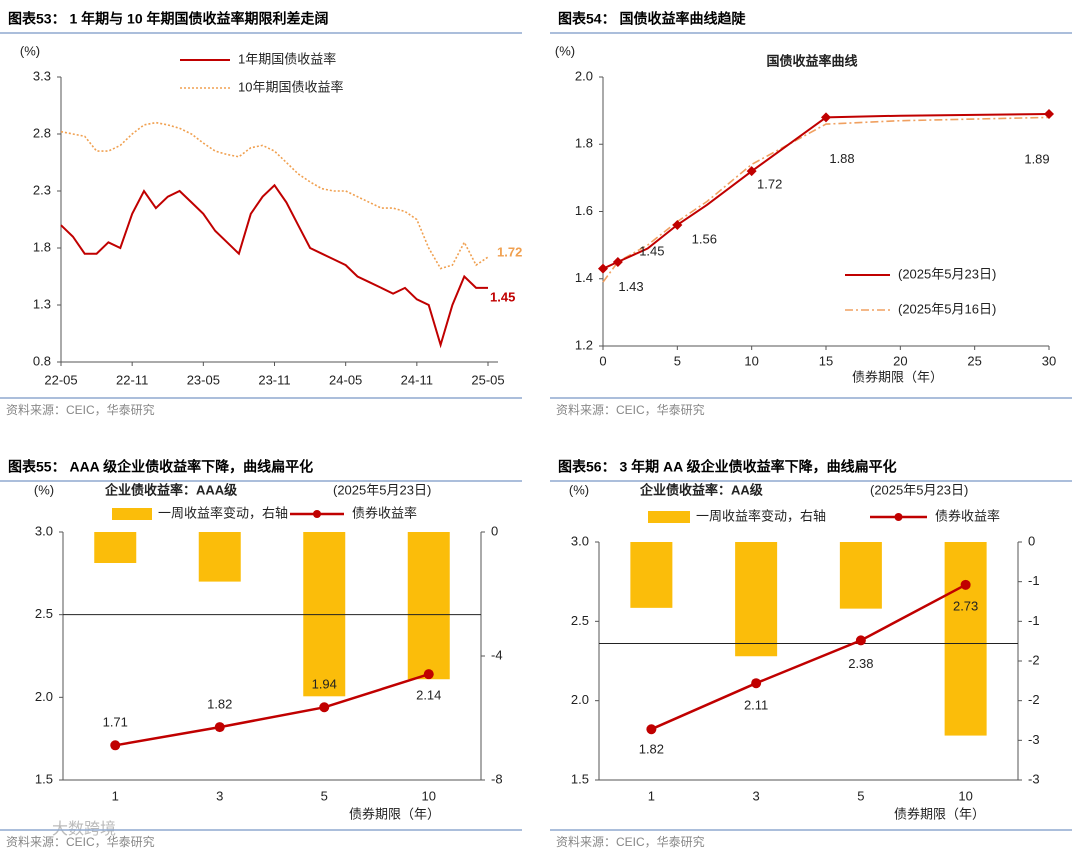  I want to click on legend-label: 10年期国债收益率, so click(290, 86).